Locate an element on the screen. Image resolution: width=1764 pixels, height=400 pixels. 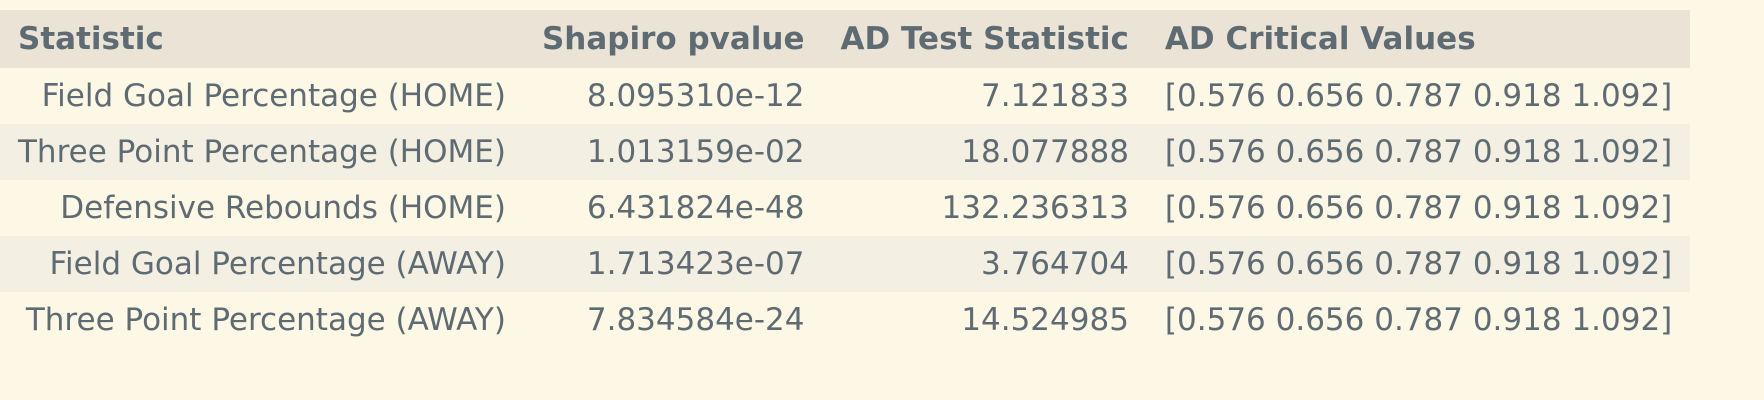
header-ad-test-statistic: AD Test Statistic is located at coordinates (984, 39).